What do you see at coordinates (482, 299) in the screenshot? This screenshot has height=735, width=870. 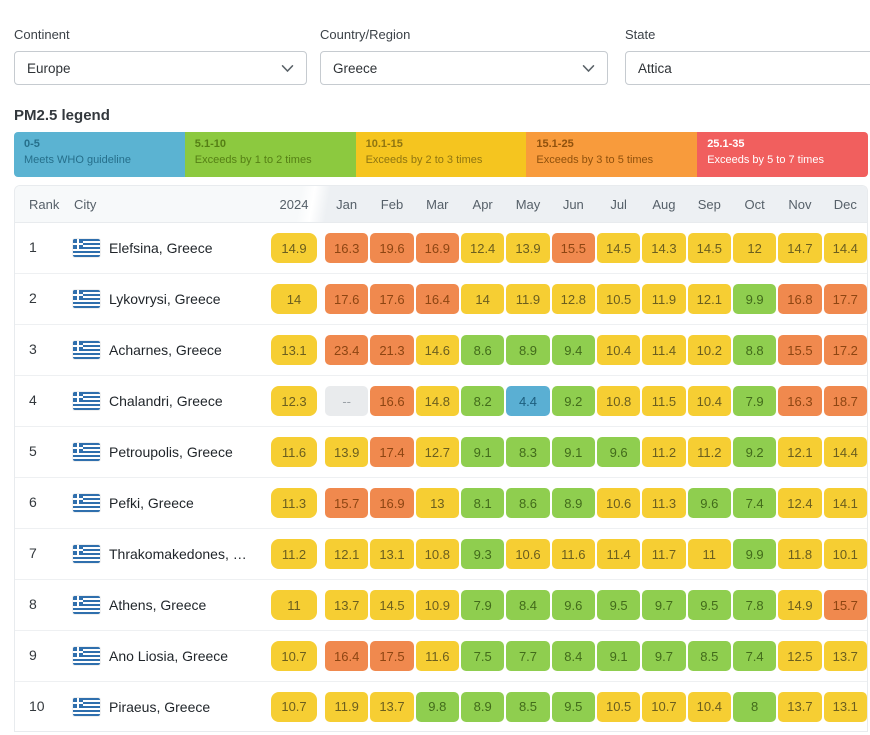 I see `pm25-cell: 14` at bounding box center [482, 299].